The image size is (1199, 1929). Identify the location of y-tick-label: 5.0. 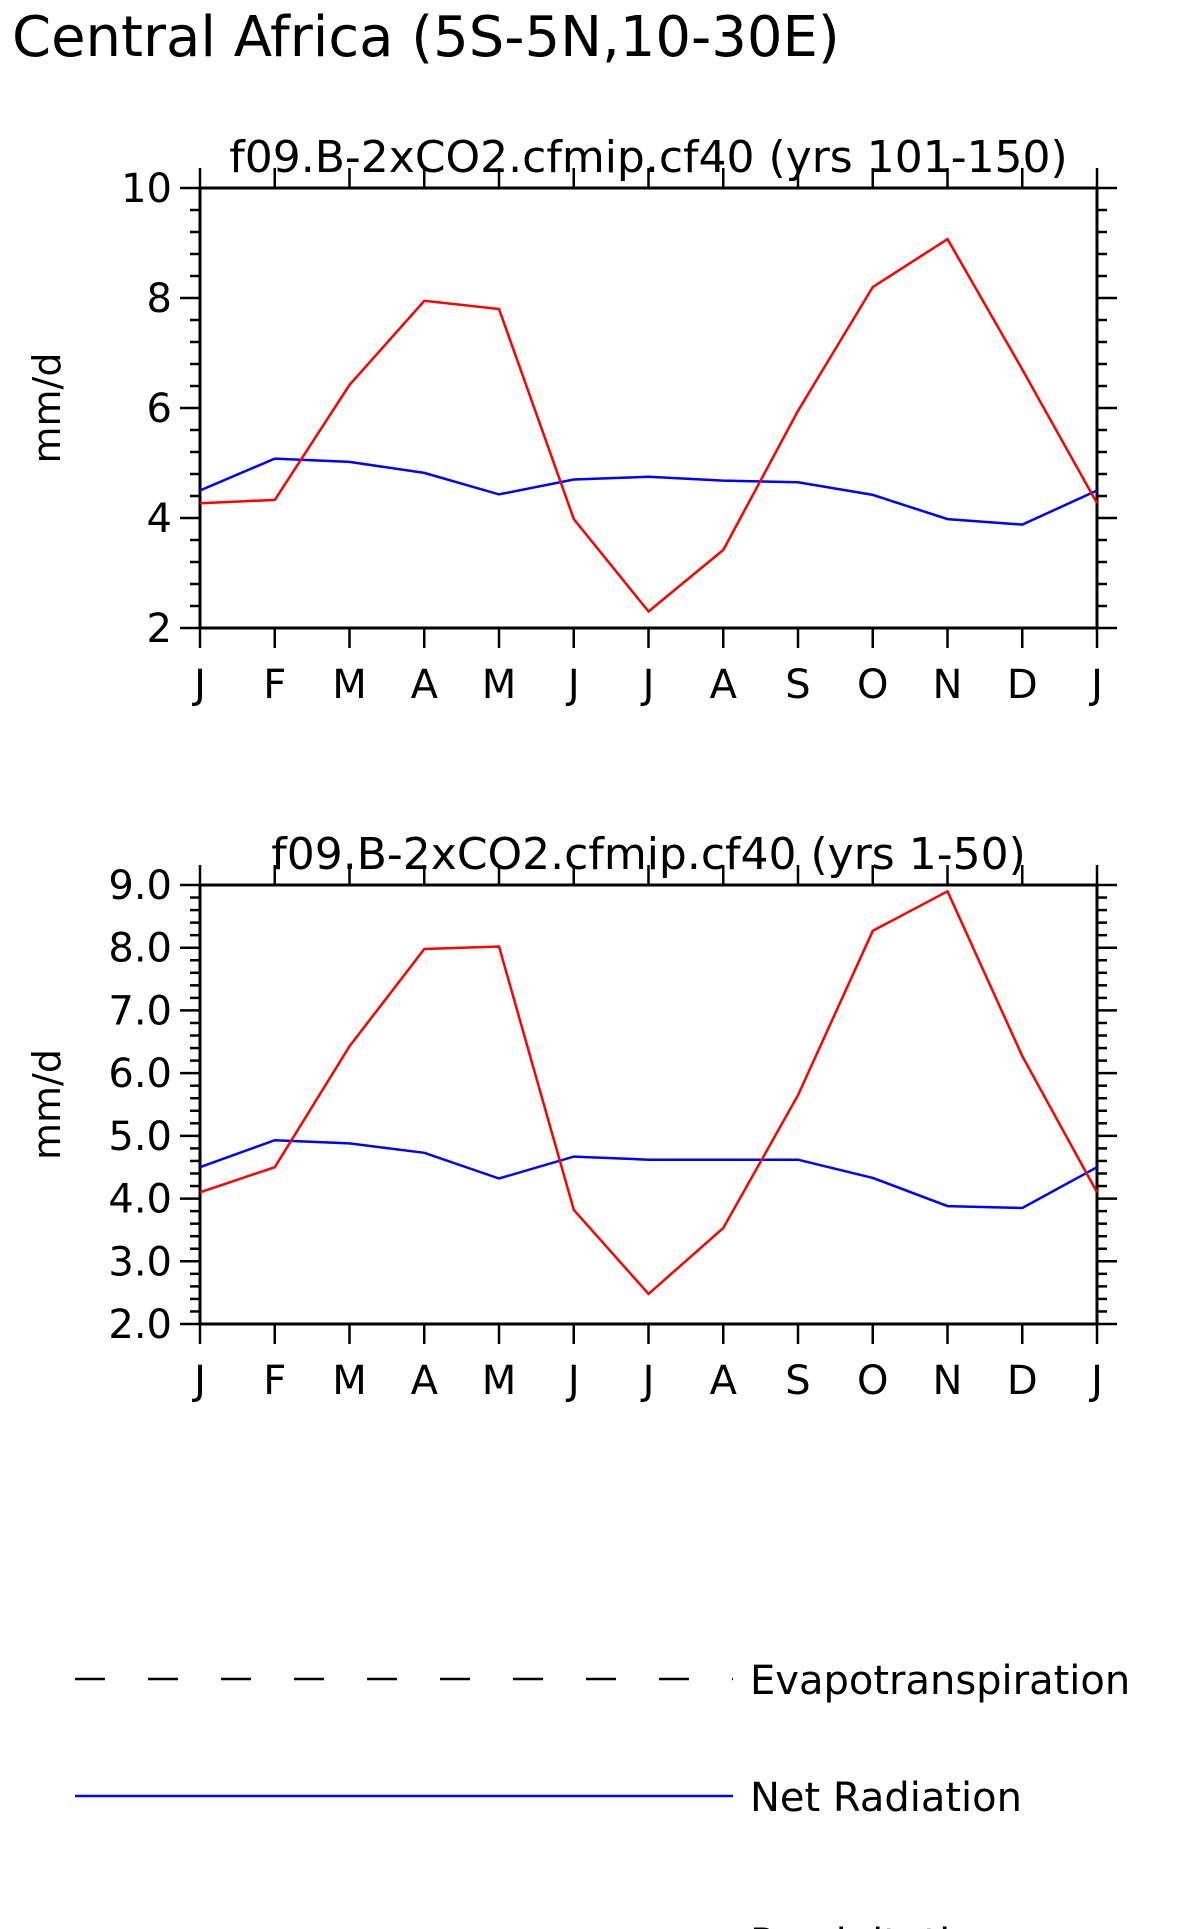
(140, 1137).